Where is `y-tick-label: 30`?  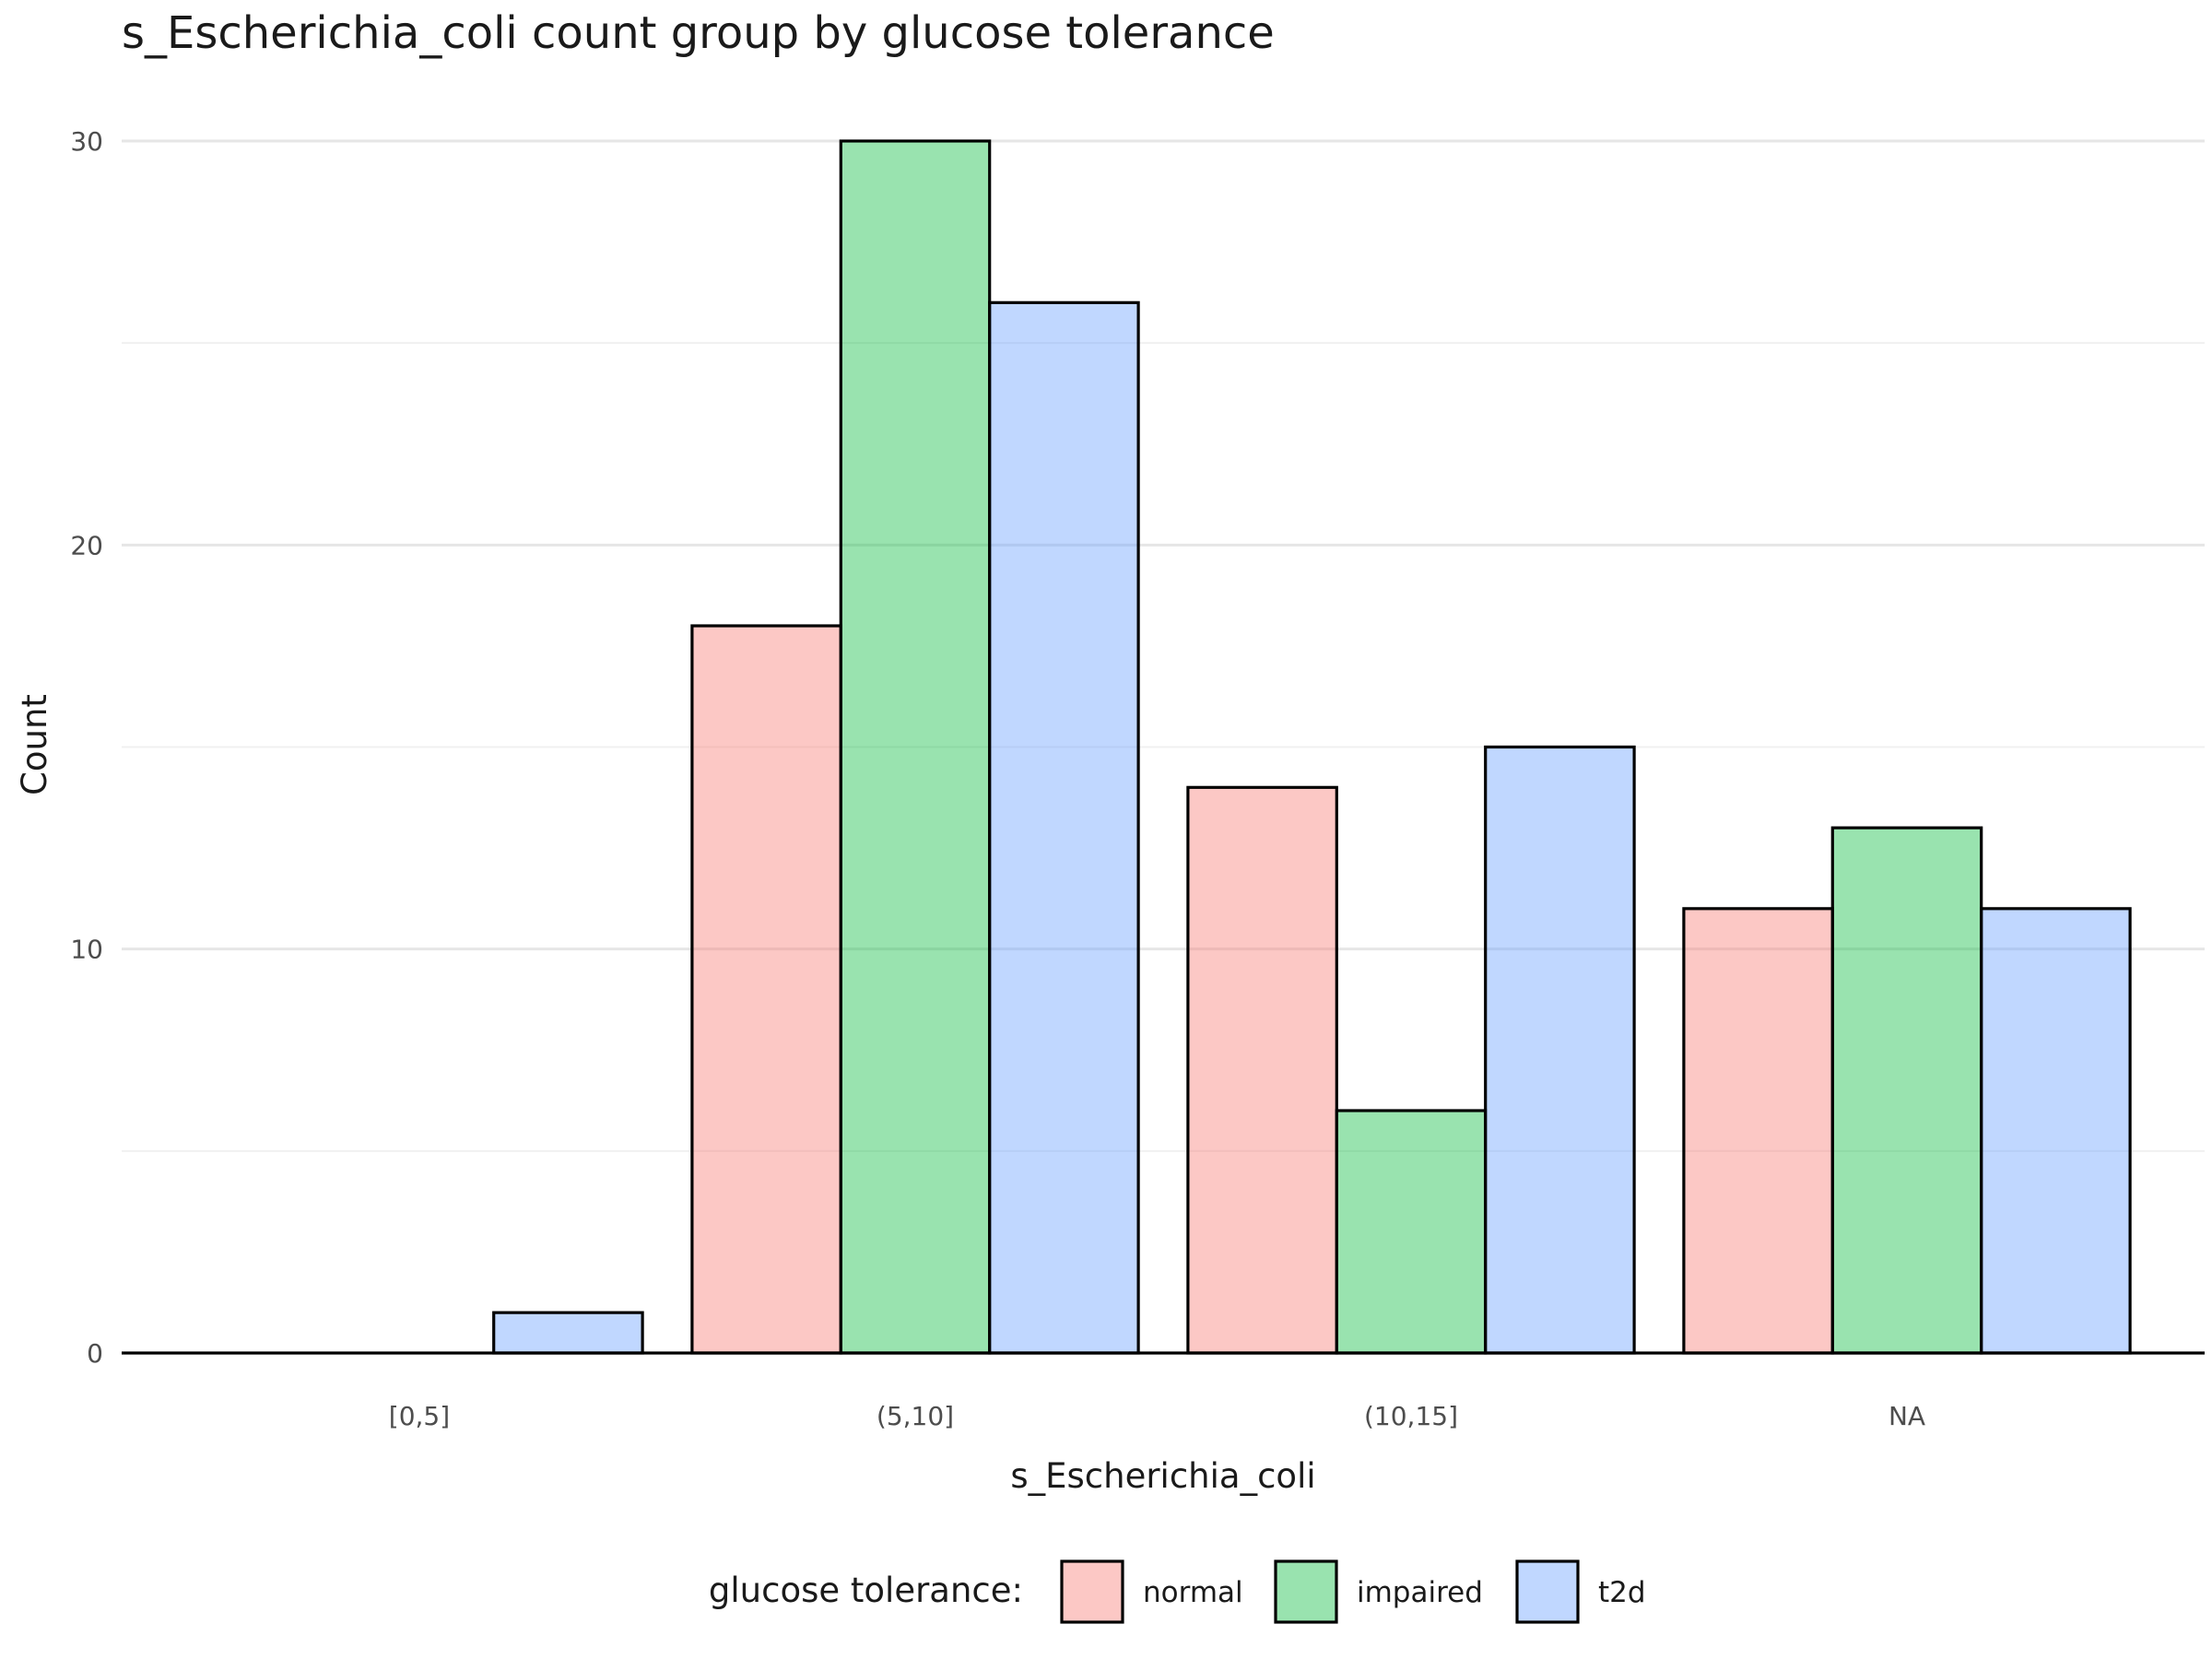
y-tick-label: 30 is located at coordinates (86, 141).